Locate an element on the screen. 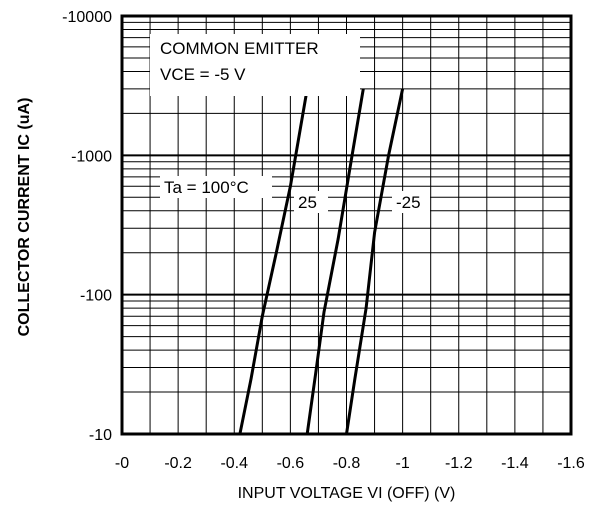 This screenshot has height=508, width=597. annotation-condition: VCE = -5 V is located at coordinates (203, 74).